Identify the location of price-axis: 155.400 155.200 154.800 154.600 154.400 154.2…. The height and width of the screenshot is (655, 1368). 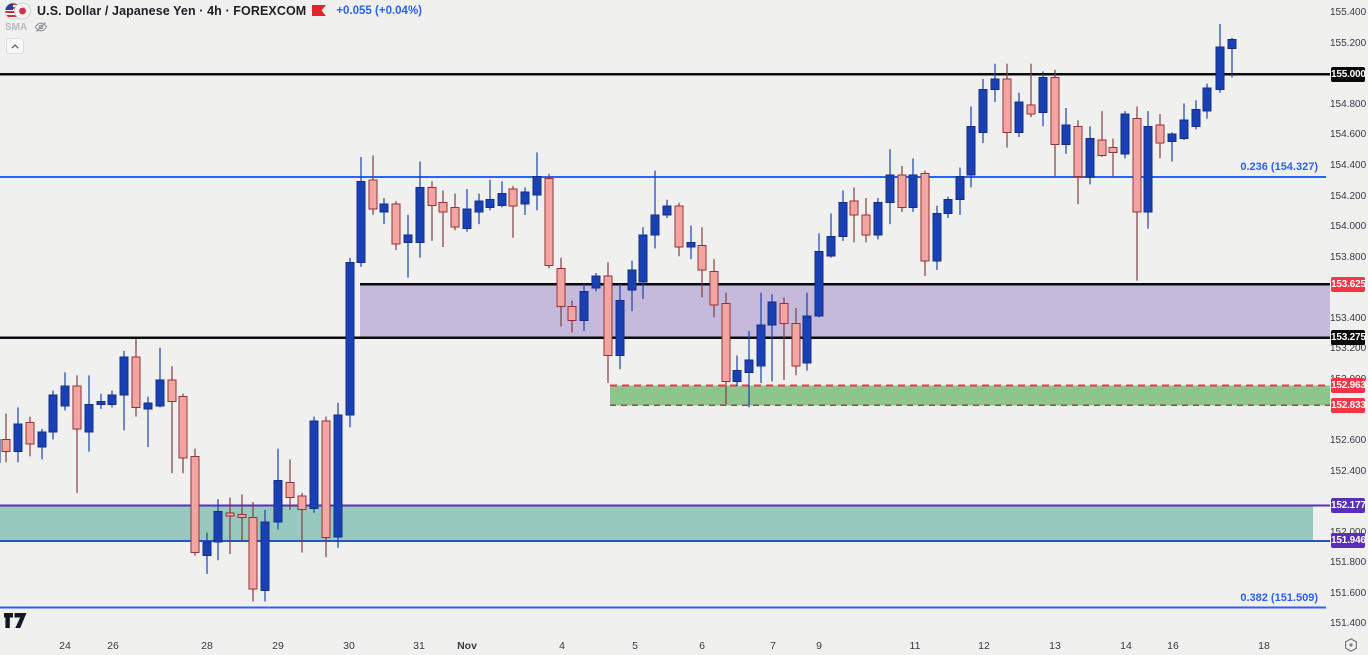
(1349, 318).